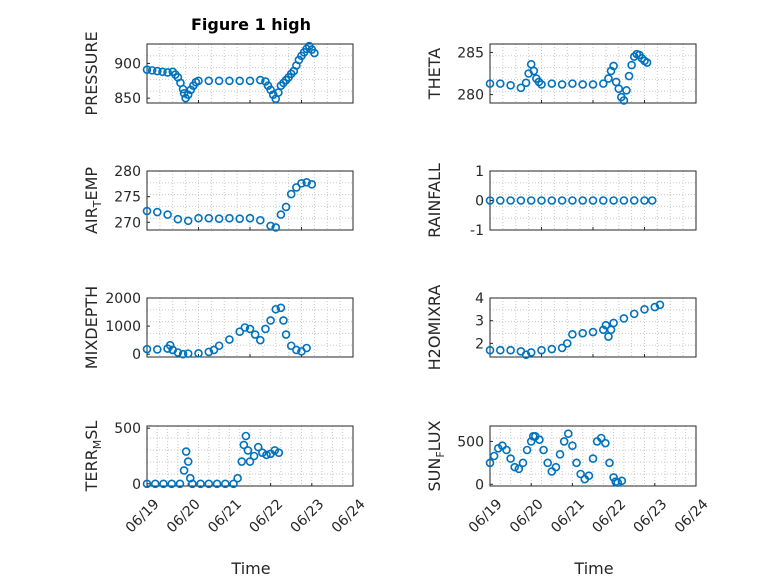 The image size is (778, 583). Describe the element at coordinates (127, 223) in the screenshot. I see `y-tick-label: 270` at that location.